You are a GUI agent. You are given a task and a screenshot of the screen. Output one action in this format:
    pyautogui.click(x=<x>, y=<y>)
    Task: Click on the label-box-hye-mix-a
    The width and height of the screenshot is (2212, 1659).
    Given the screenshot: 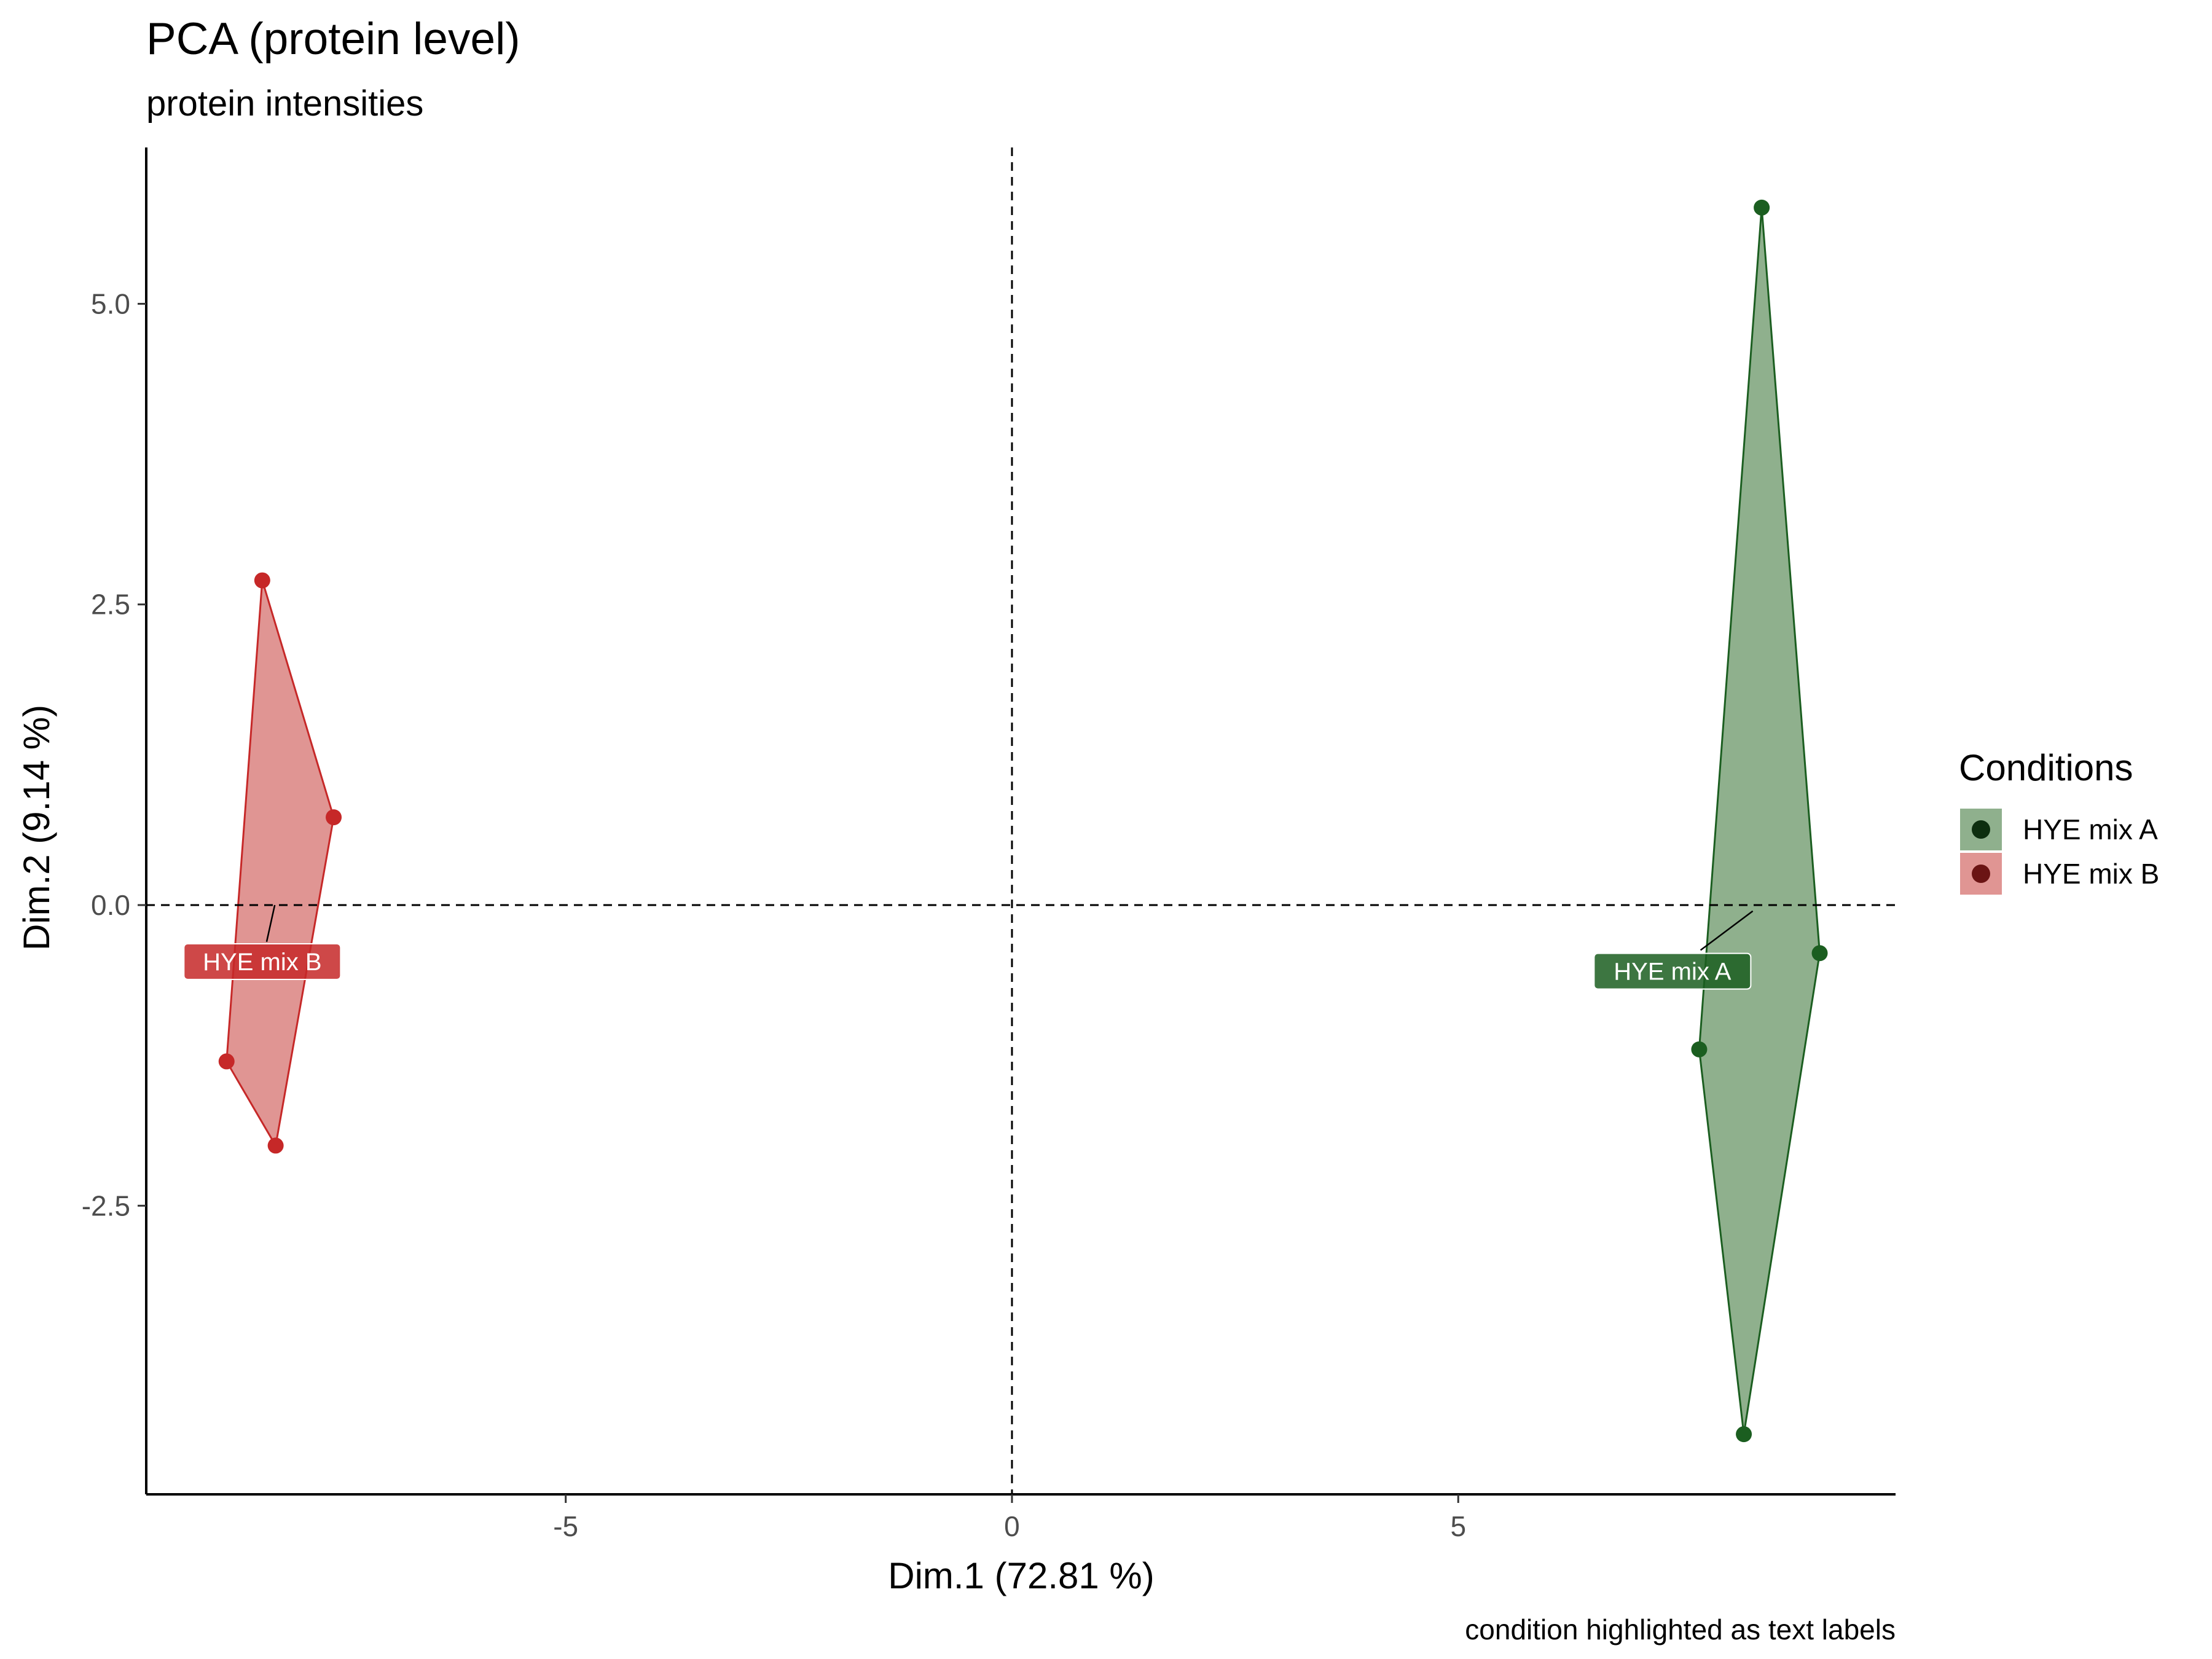 What is the action you would take?
    pyautogui.click(x=1672, y=971)
    